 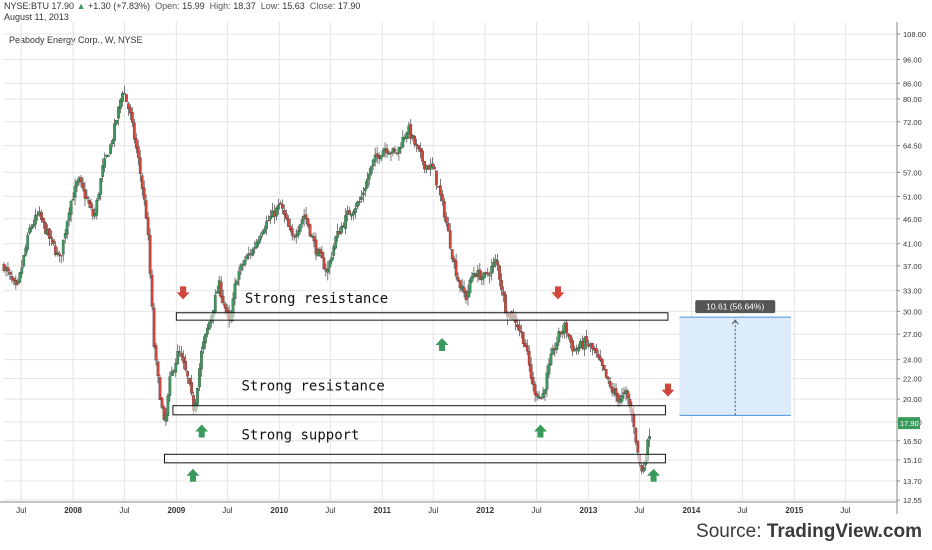 What do you see at coordinates (909, 423) in the screenshot?
I see `last-price-badge: 17.90` at bounding box center [909, 423].